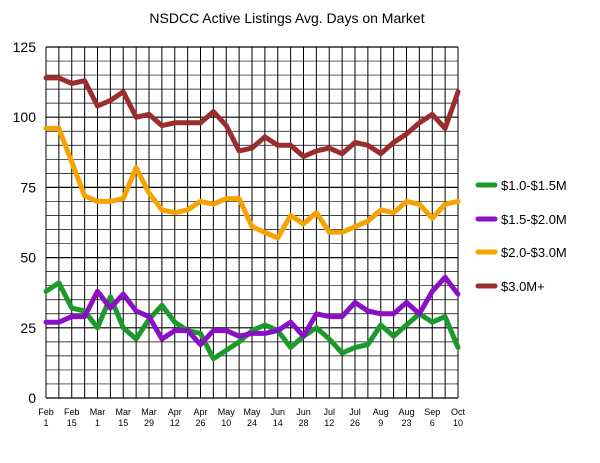 This screenshot has width=600, height=463. I want to click on x-tick-label: 9, so click(380, 423).